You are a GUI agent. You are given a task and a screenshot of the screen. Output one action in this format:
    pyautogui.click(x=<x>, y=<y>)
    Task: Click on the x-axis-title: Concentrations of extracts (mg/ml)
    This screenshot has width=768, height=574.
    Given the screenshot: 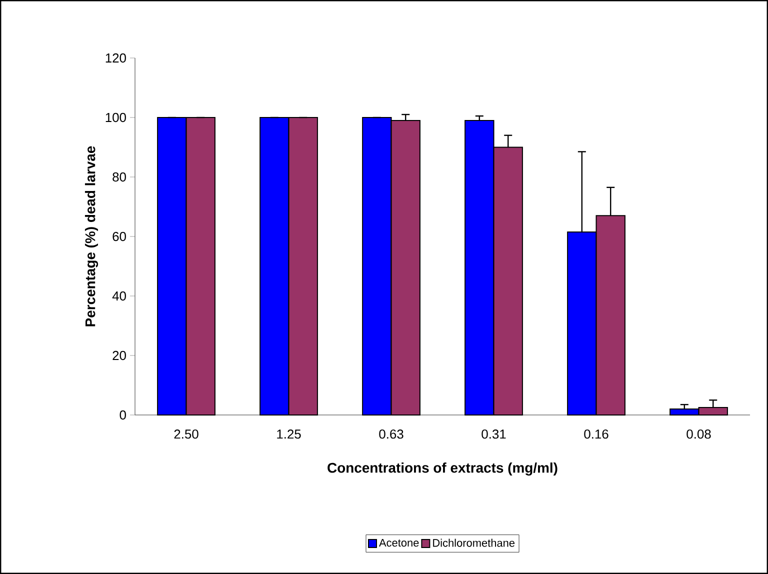 What is the action you would take?
    pyautogui.click(x=443, y=469)
    